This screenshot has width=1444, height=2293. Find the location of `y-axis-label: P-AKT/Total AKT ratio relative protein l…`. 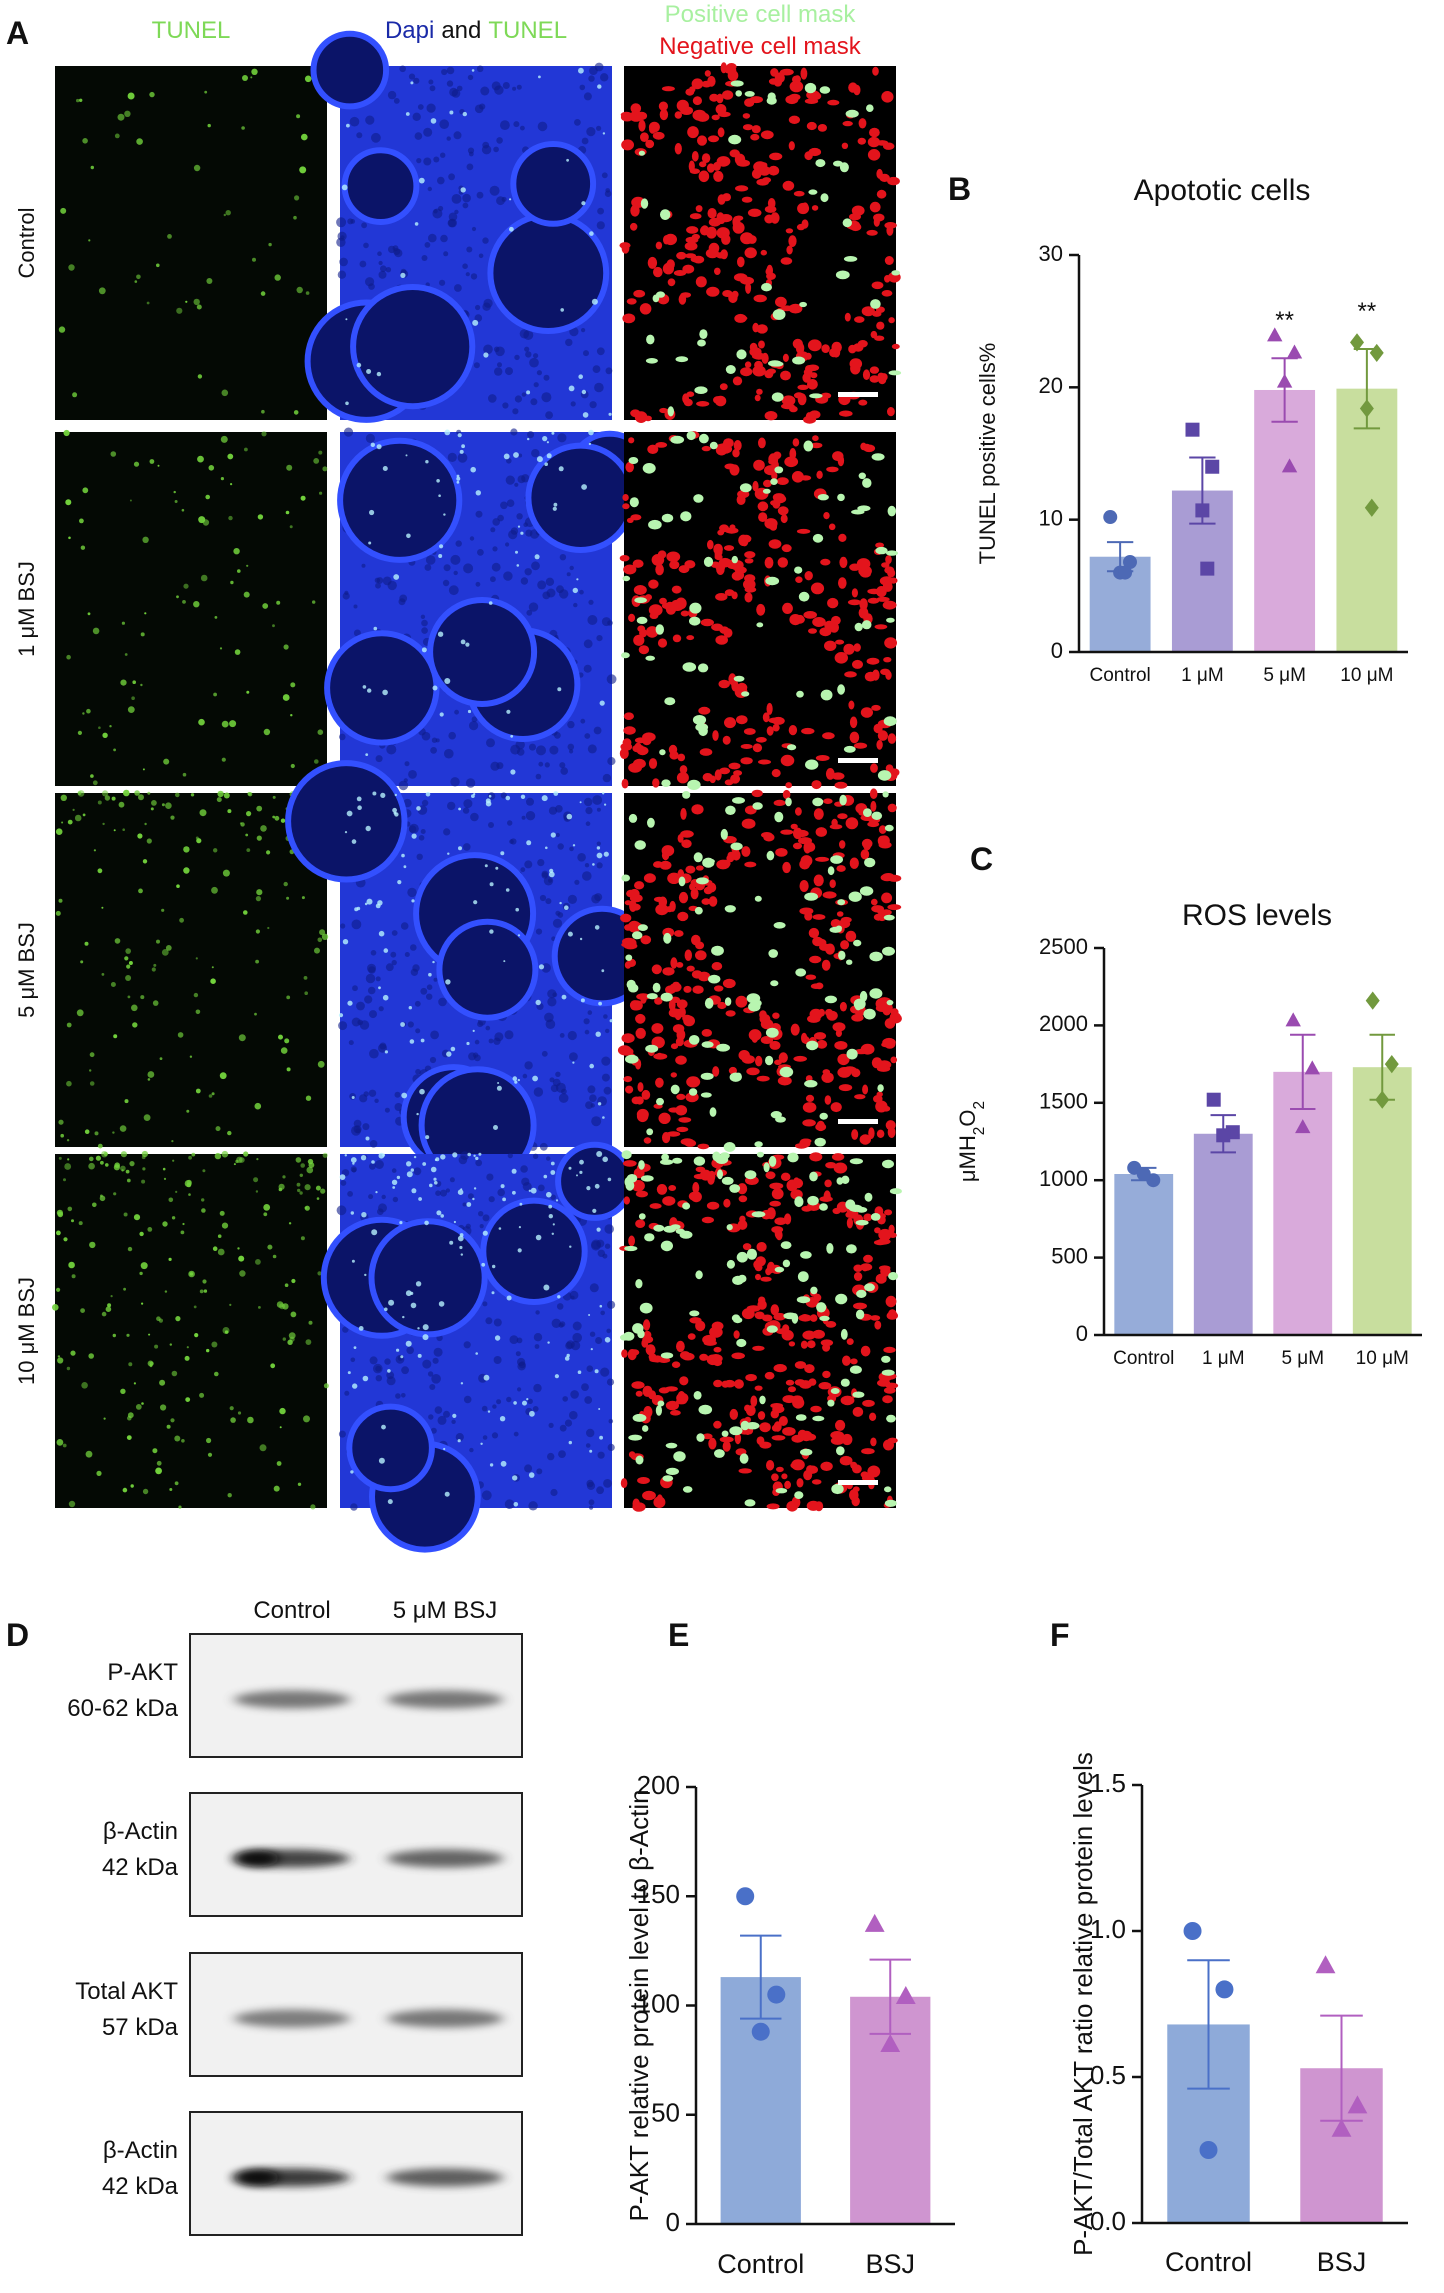

y-axis-label: P-AKT/Total AKT ratio relative protein l… is located at coordinates (1083, 2004).